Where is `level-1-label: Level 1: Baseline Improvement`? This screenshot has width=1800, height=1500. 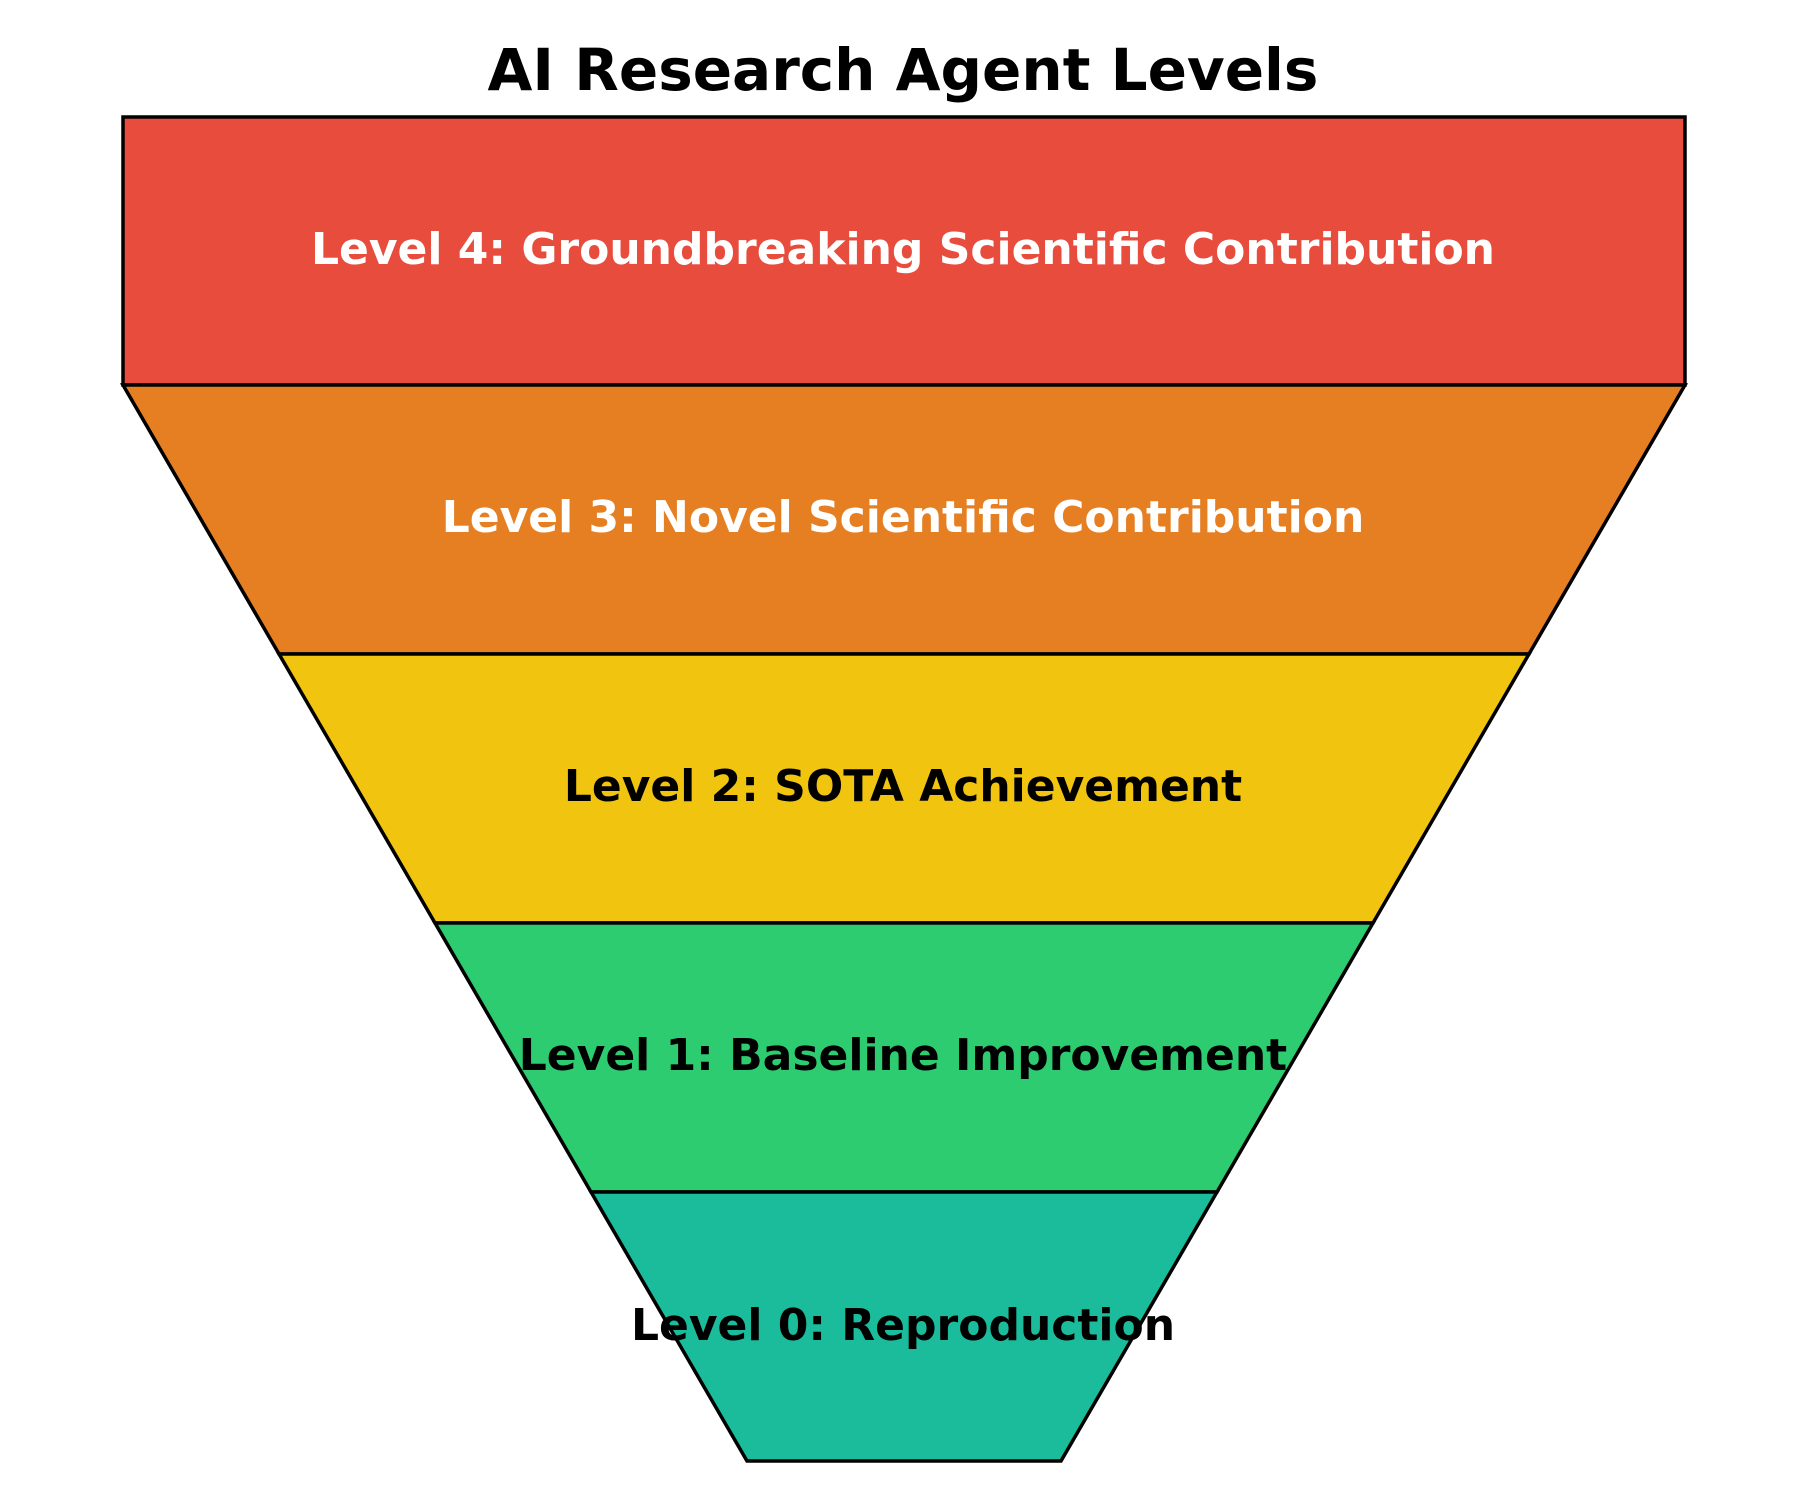
level-1-label: Level 1: Baseline Improvement is located at coordinates (903, 1055).